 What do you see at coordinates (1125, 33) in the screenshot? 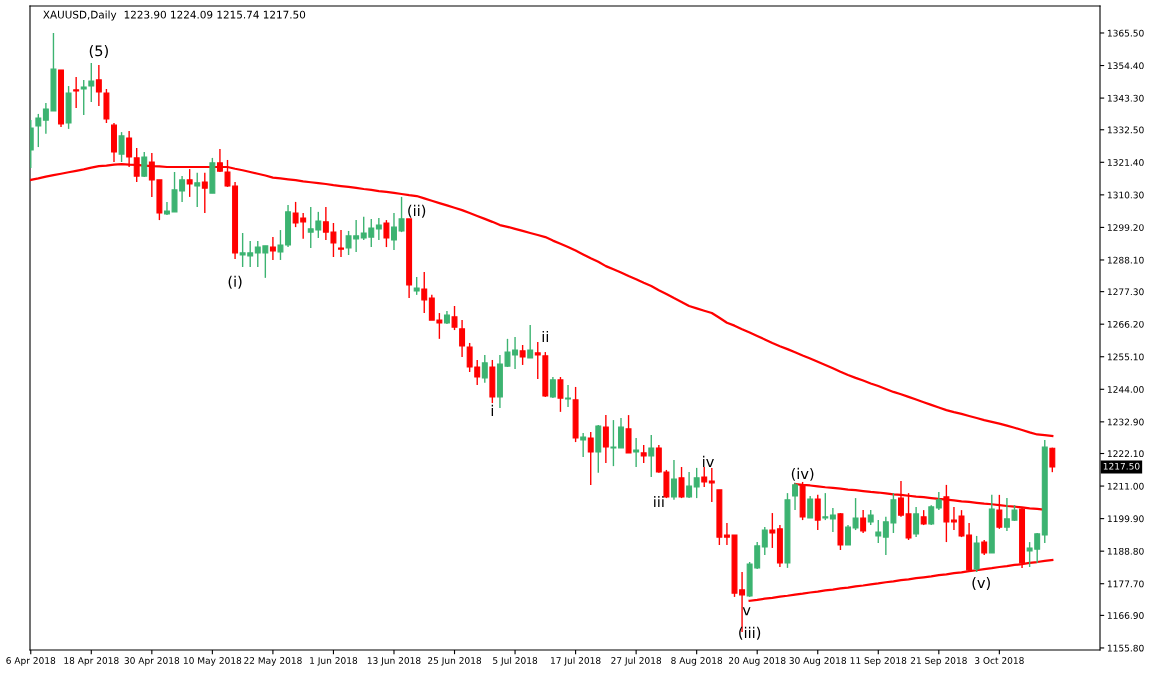
I see `y-tick-label: 1365.50` at bounding box center [1125, 33].